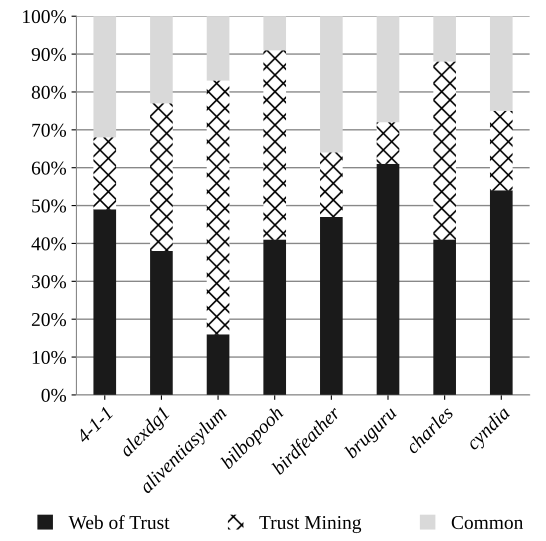  Describe the element at coordinates (49, 168) in the screenshot. I see `y-tick-label: 60%` at that location.